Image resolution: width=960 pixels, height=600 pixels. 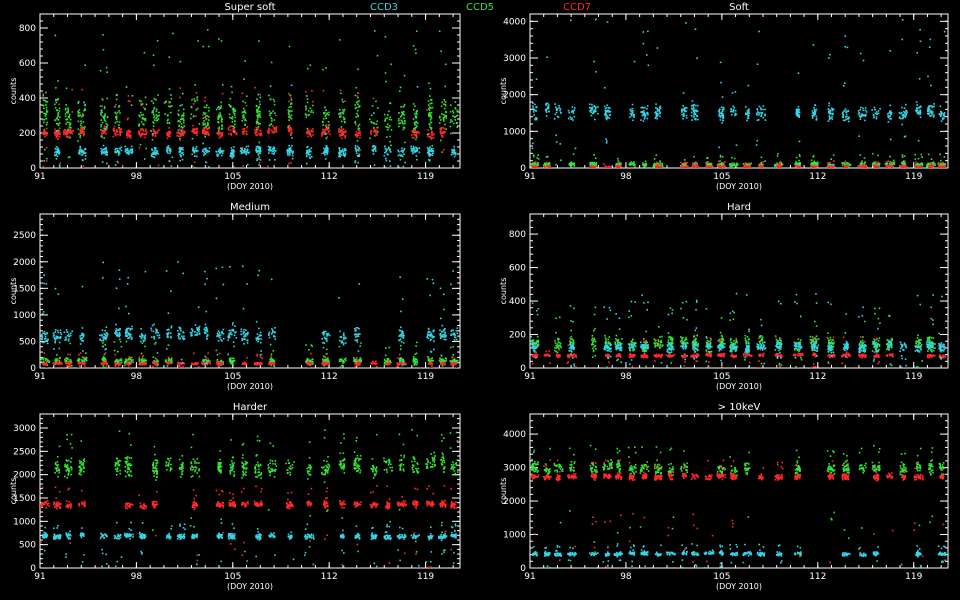 What do you see at coordinates (739, 7) in the screenshot?
I see `panel-title: Soft` at bounding box center [739, 7].